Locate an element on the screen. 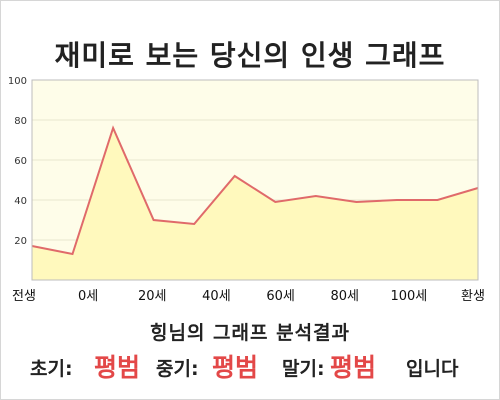  x-tick-label: 60세 is located at coordinates (280, 296).